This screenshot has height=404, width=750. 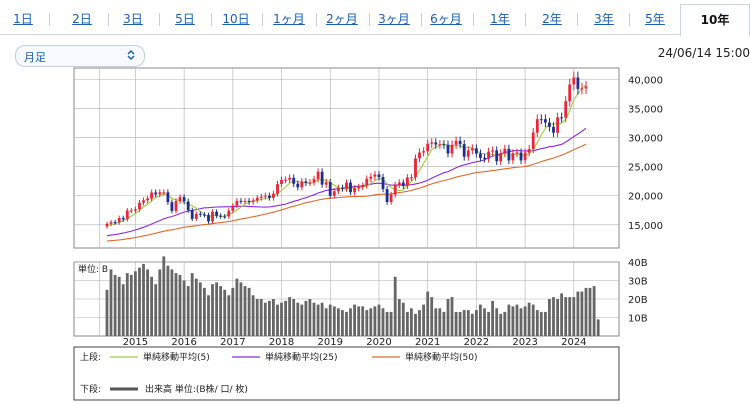 What do you see at coordinates (552, 19) in the screenshot?
I see `tab-11: 2年` at bounding box center [552, 19].